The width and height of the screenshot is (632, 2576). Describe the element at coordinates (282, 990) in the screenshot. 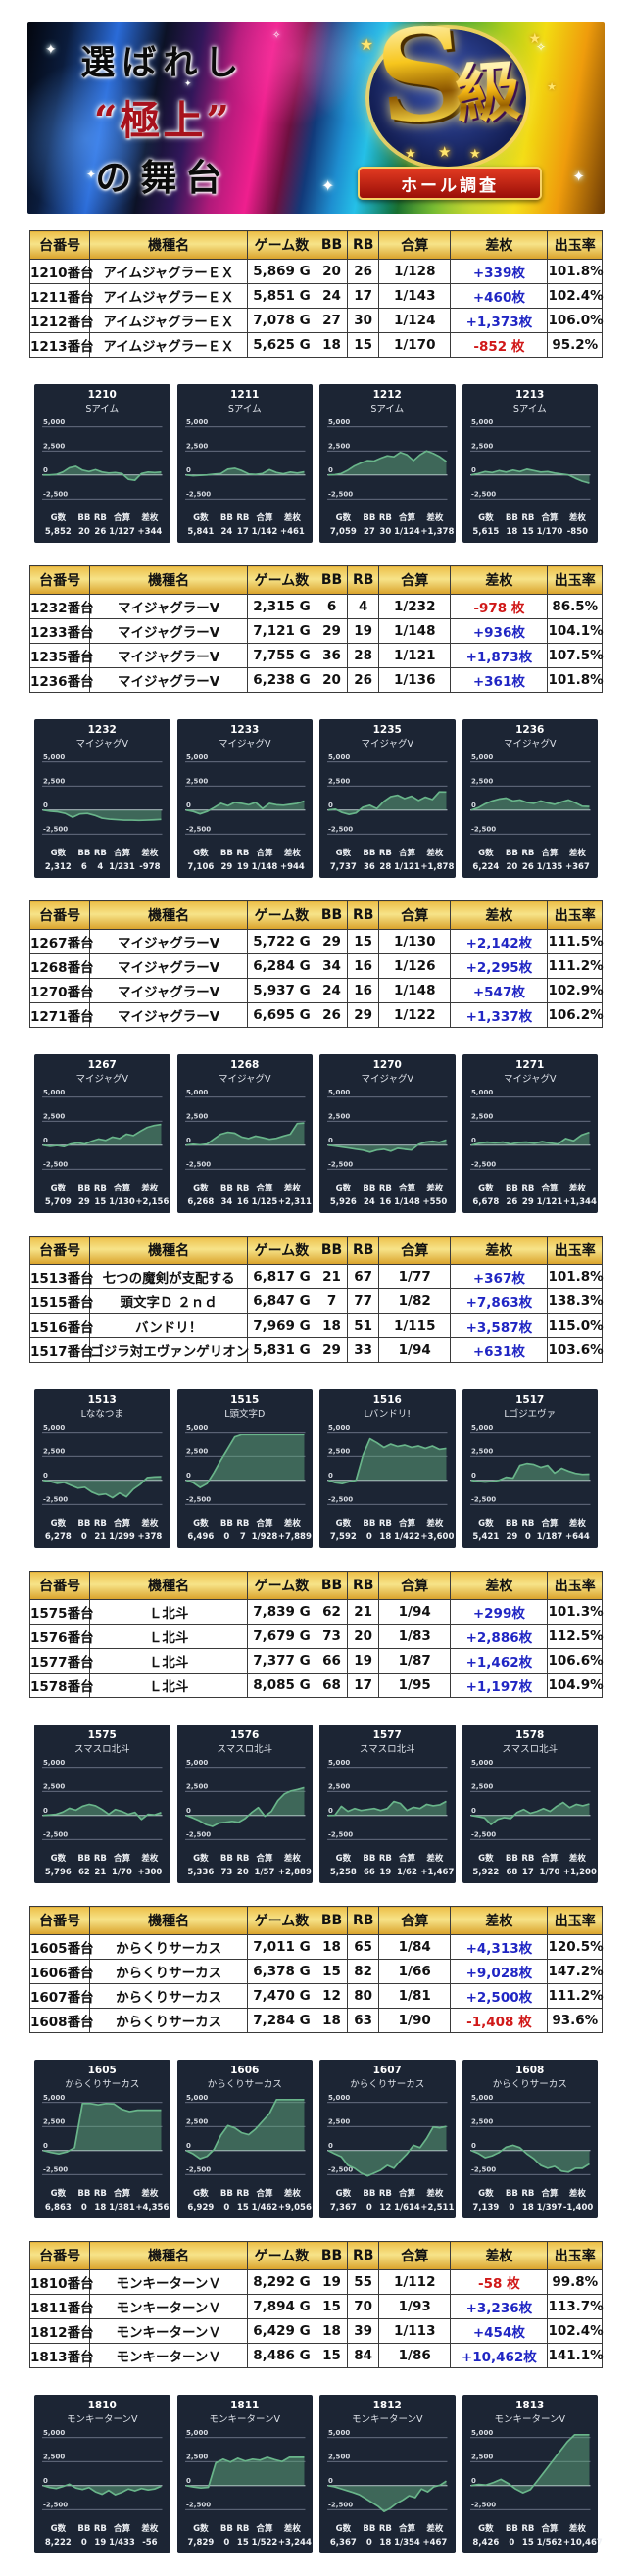

I see `cell-games: 5,937 G` at that location.